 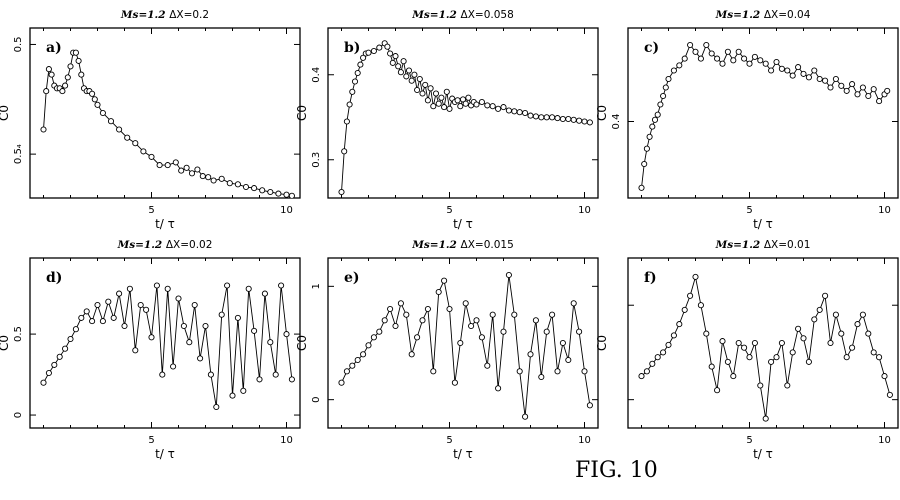 I want to click on panel-title: Ms=1.2 ΔX=0.02, so click(x=165, y=245).